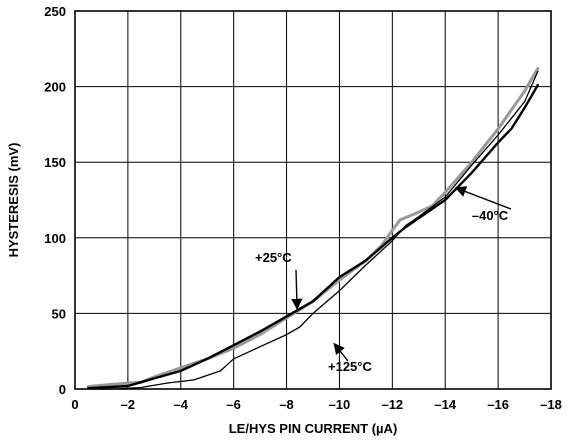  Describe the element at coordinates (74, 404) in the screenshot. I see `x-tick-label: 0` at that location.